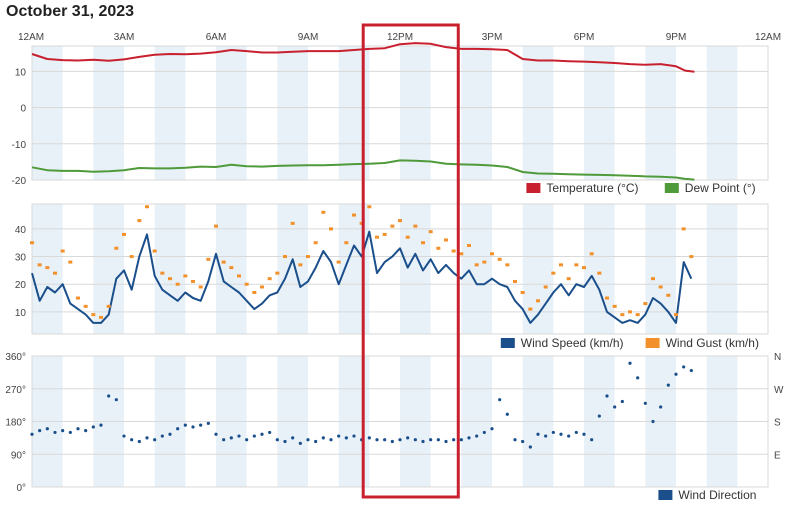 The width and height of the screenshot is (800, 509). Describe the element at coordinates (23, 109) in the screenshot. I see `y-tick-label: 0` at that location.